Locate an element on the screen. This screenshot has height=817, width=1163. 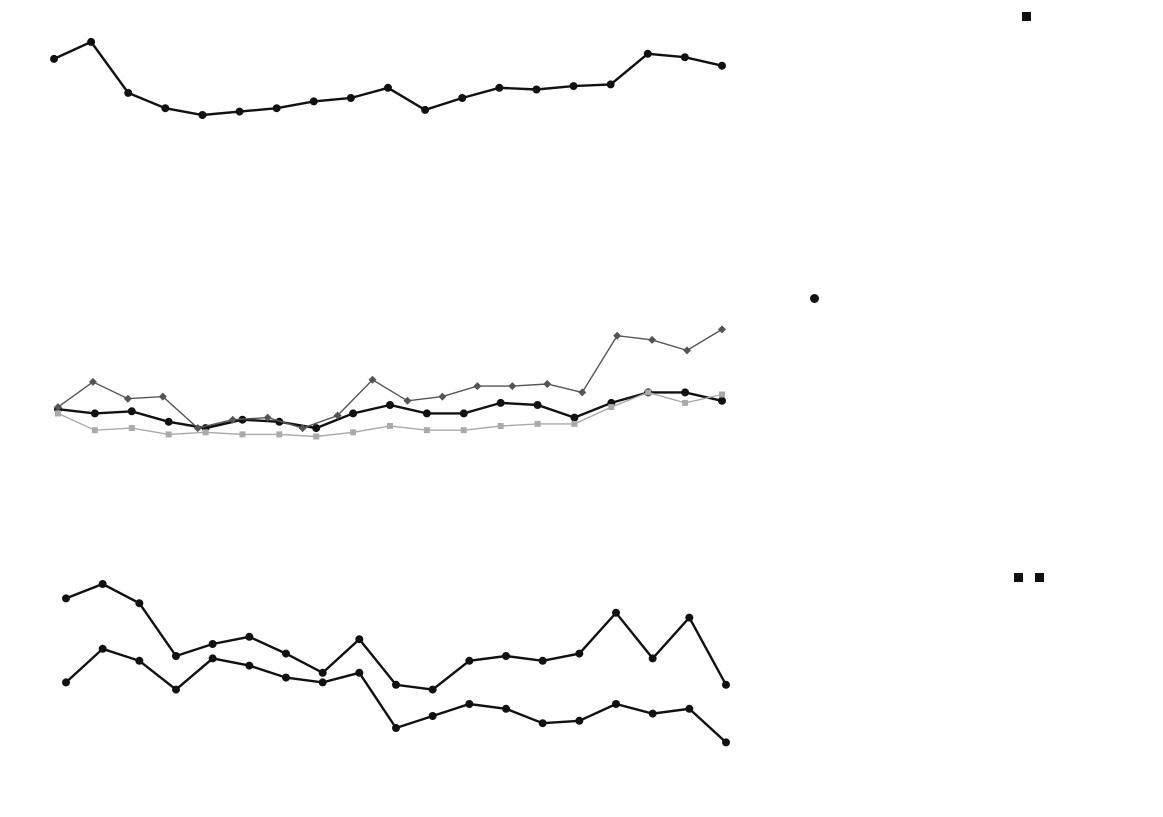
circle-marker-icon is located at coordinates (814, 298).